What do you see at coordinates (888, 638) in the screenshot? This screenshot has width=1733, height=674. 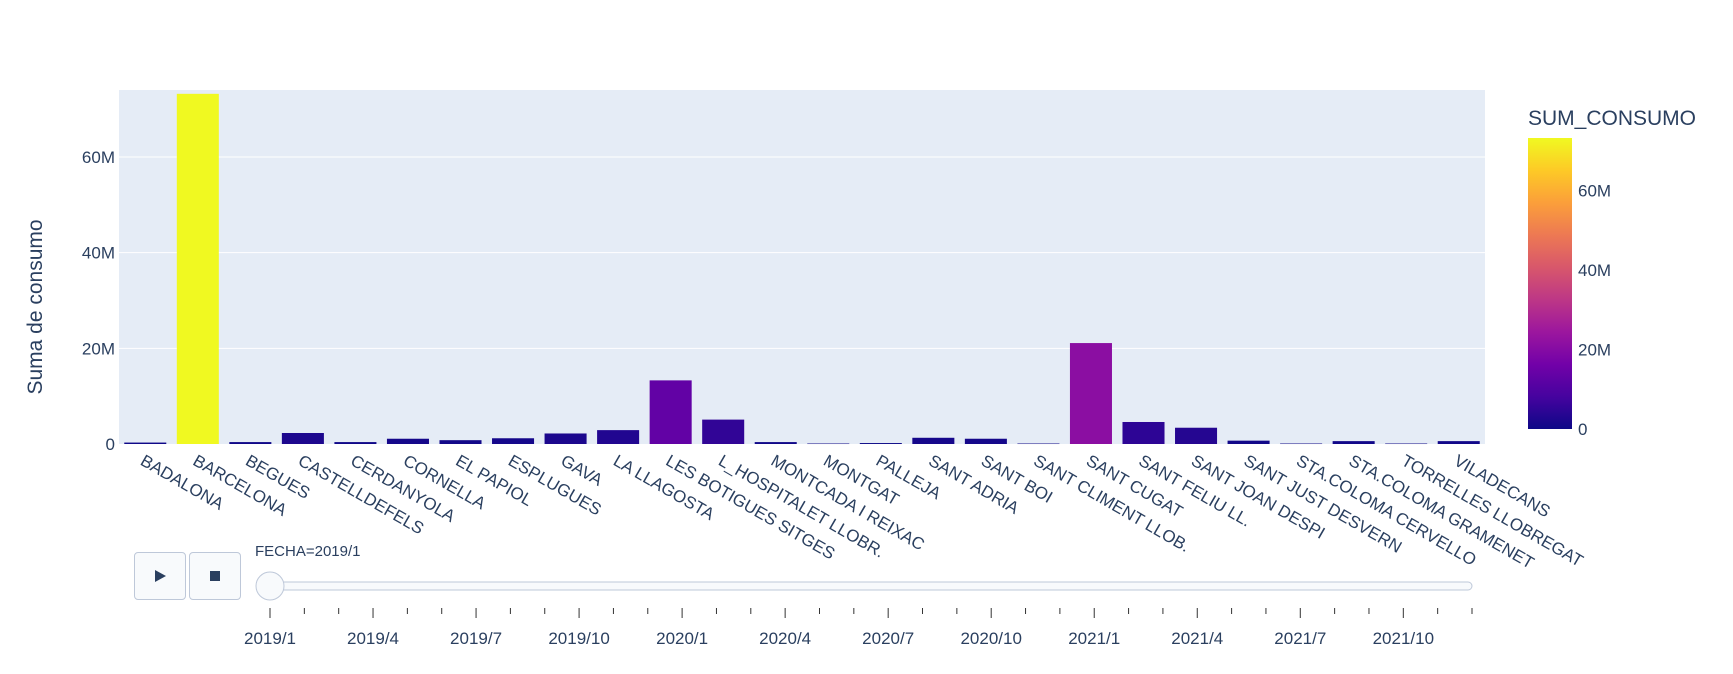 I see `slider-tick-label: 2020/7` at bounding box center [888, 638].